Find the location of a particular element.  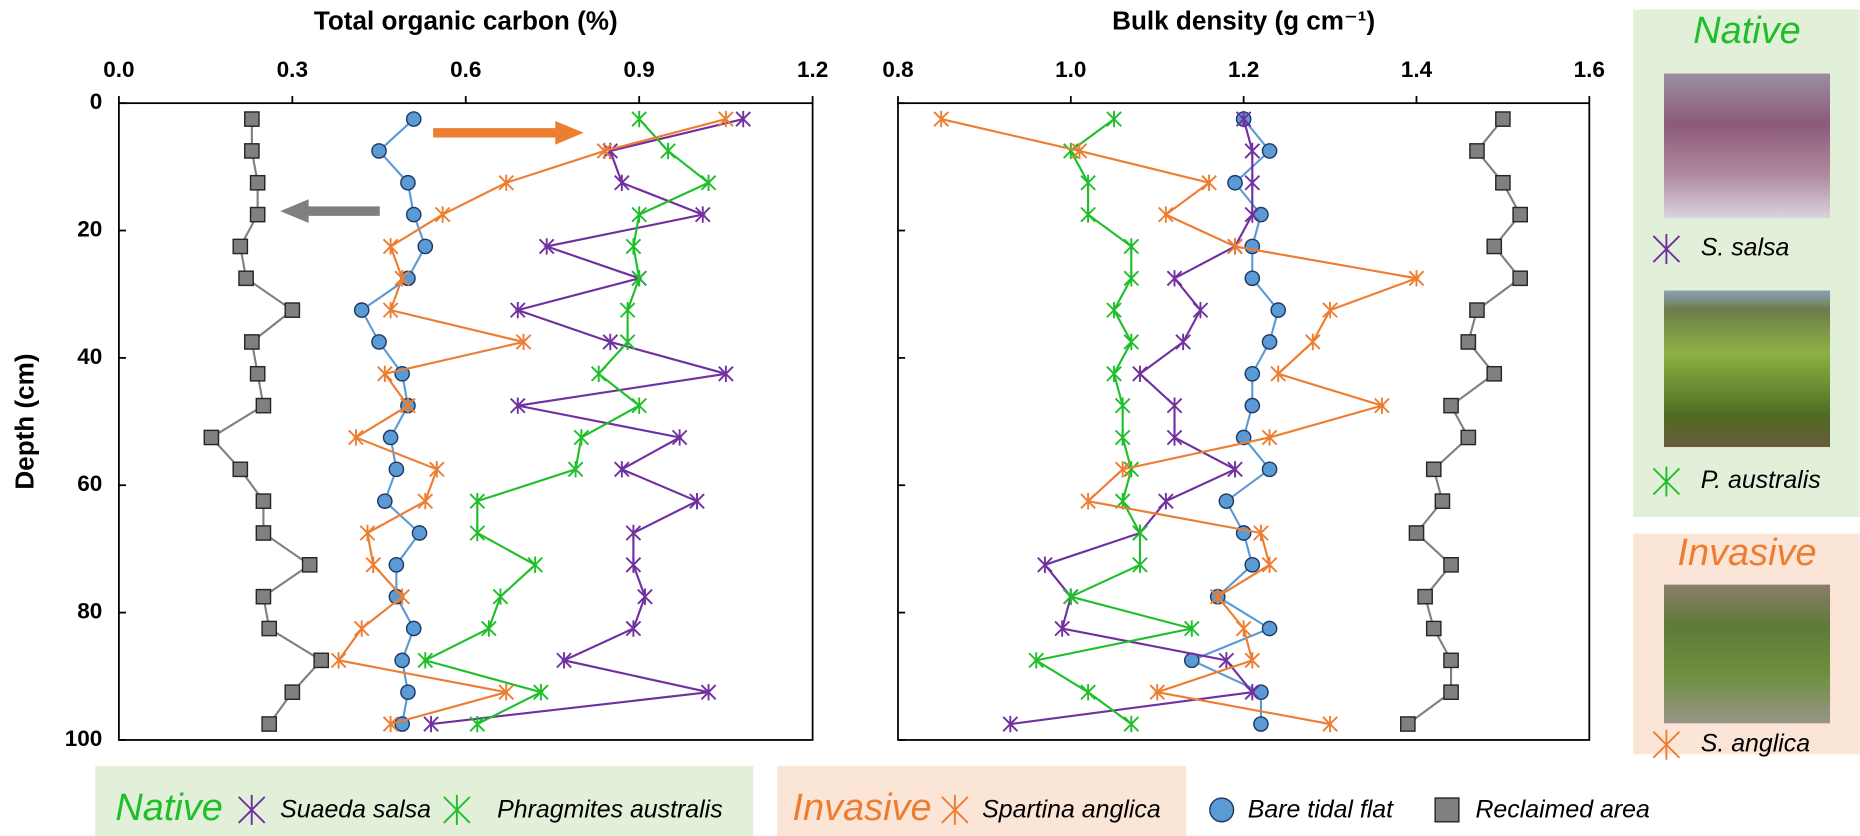

y-axis-label: Depth (cm) is located at coordinates (24, 421).